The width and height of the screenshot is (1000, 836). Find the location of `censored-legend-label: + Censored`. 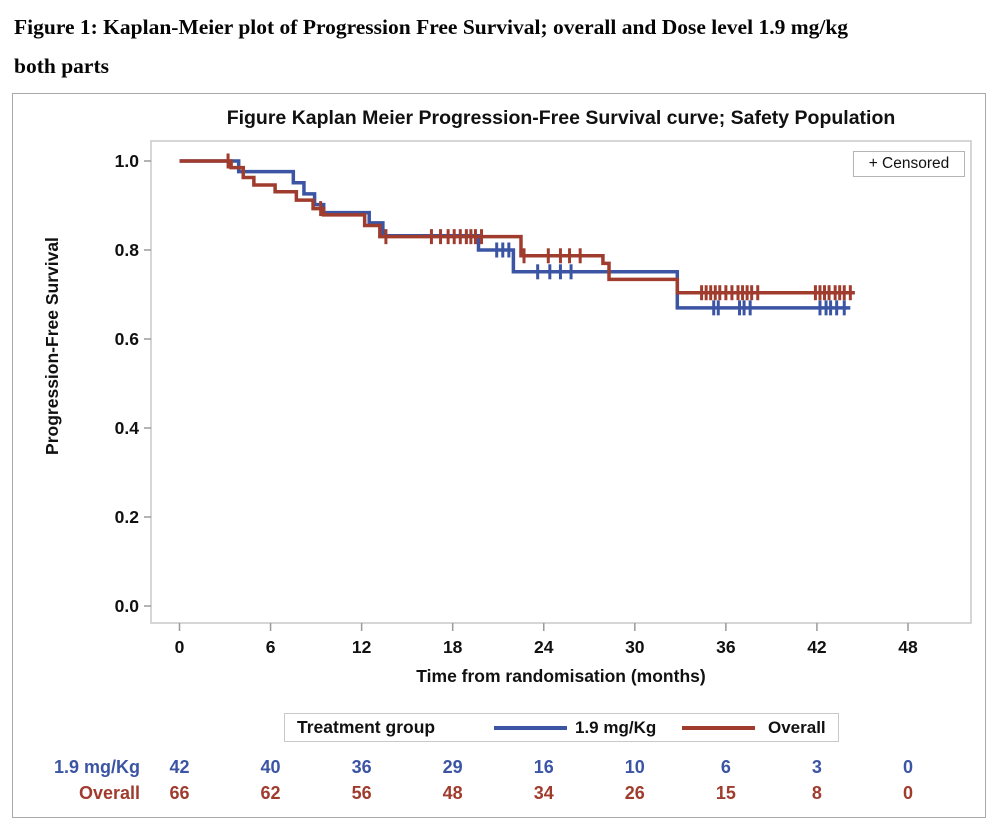

censored-legend-label: + Censored is located at coordinates (909, 163).